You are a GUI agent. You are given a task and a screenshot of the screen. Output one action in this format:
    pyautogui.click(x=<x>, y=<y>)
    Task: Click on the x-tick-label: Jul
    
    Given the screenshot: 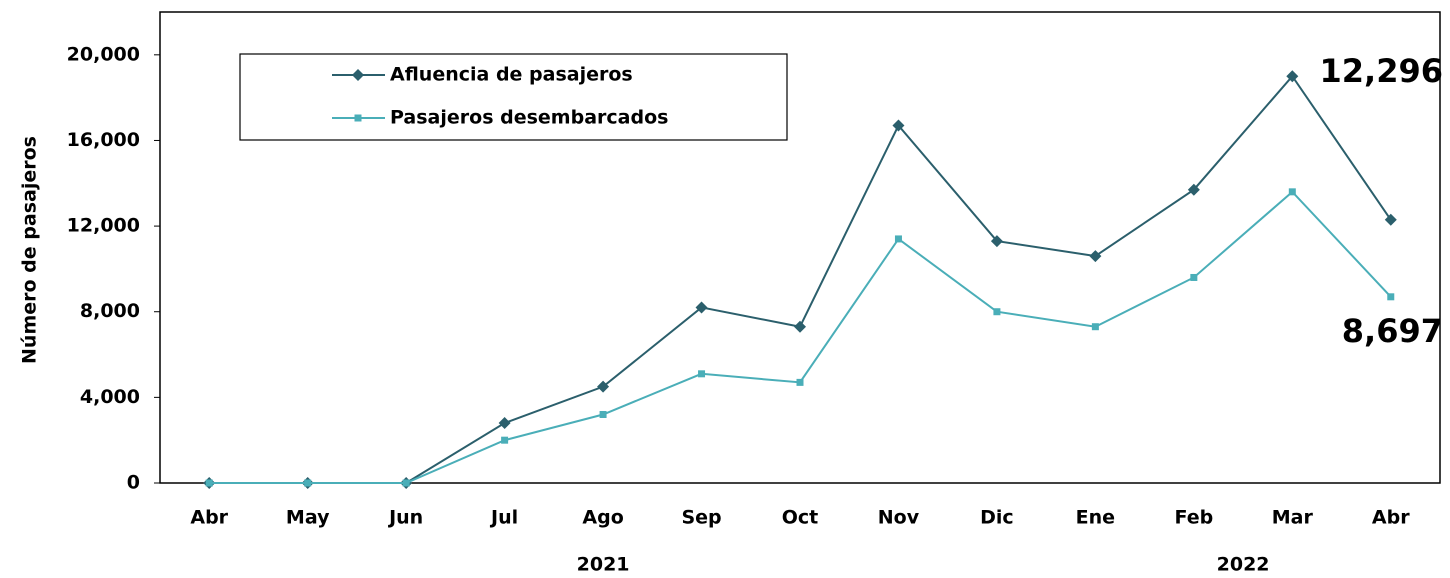 What is the action you would take?
    pyautogui.click(x=503, y=518)
    